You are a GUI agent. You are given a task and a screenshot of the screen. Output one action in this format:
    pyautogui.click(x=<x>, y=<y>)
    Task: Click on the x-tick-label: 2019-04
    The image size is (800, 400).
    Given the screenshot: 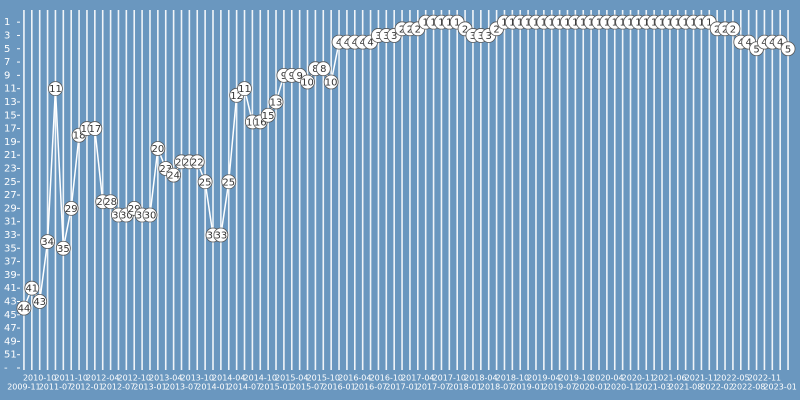 What is the action you would take?
    pyautogui.click(x=543, y=378)
    